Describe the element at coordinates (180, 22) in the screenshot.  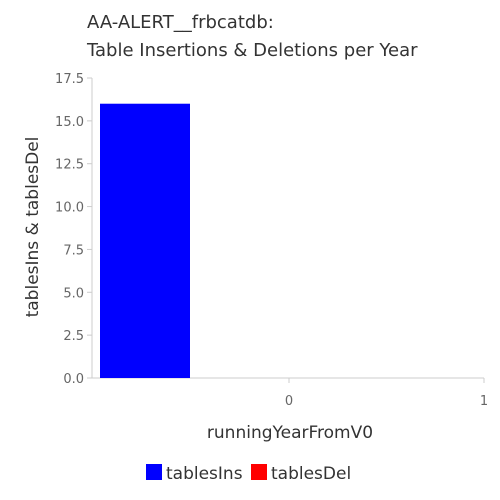
I see `chart-title-line-1: AA-ALERT__frbcatdb:` at that location.